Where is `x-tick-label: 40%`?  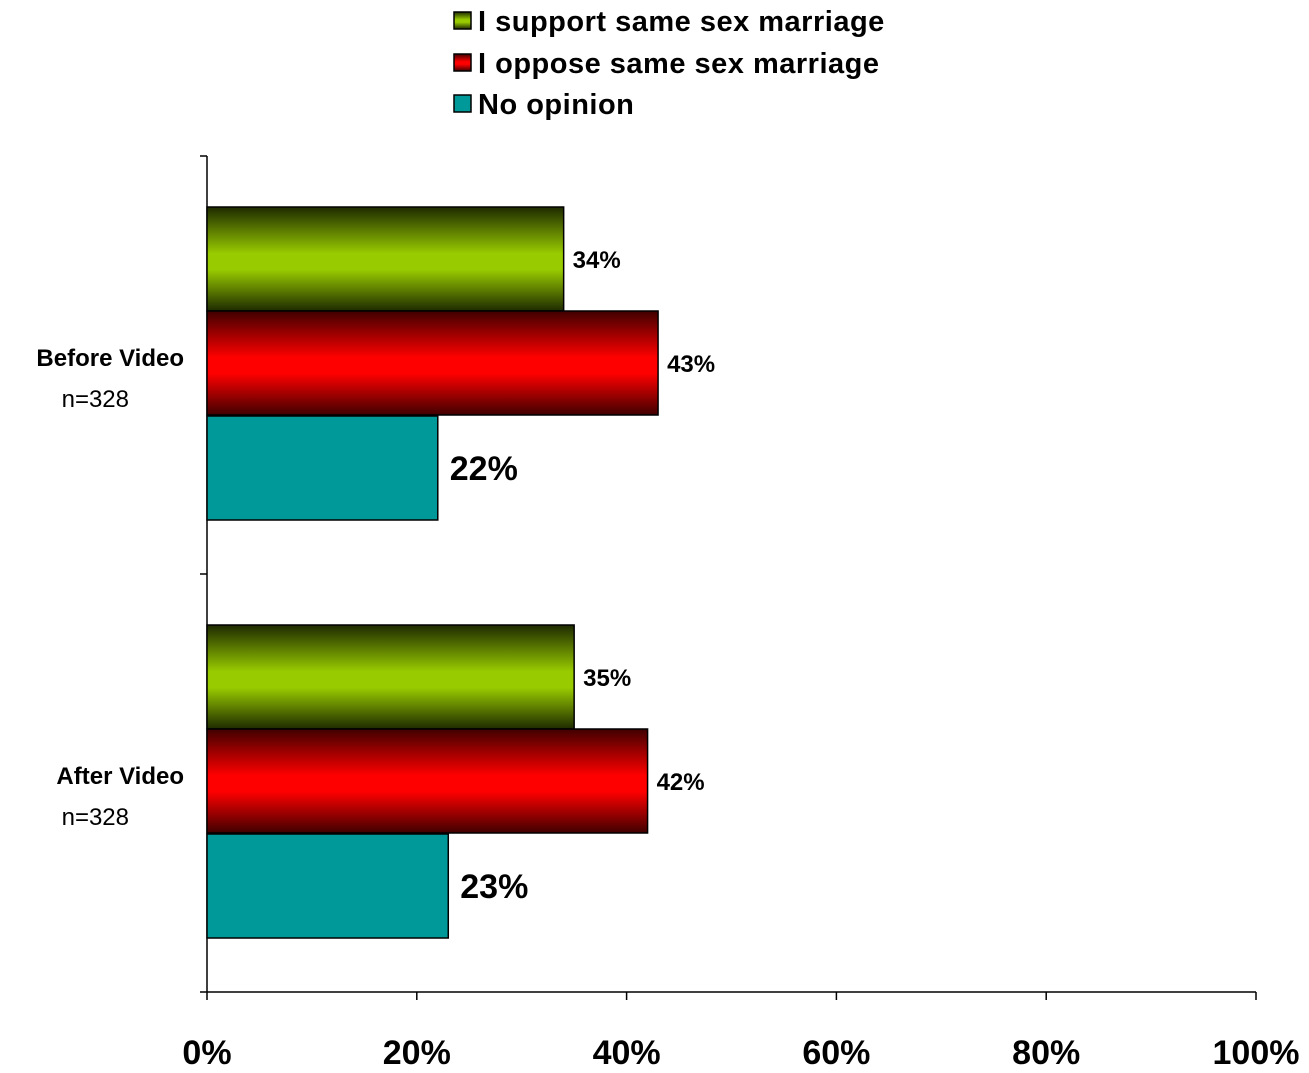
x-tick-label: 40% is located at coordinates (627, 1051).